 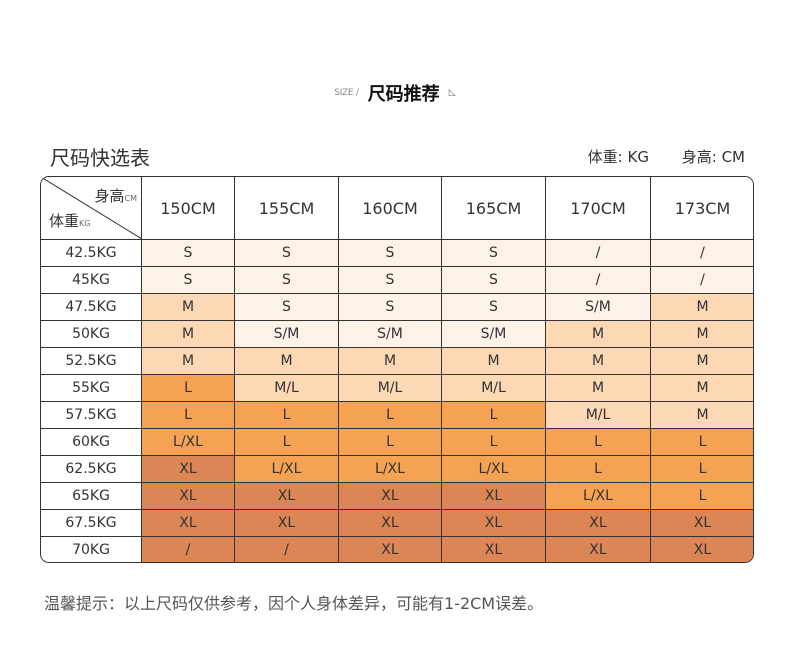 What do you see at coordinates (397, 442) in the screenshot?
I see `table-row: 60KG L/XL L L L L L` at bounding box center [397, 442].